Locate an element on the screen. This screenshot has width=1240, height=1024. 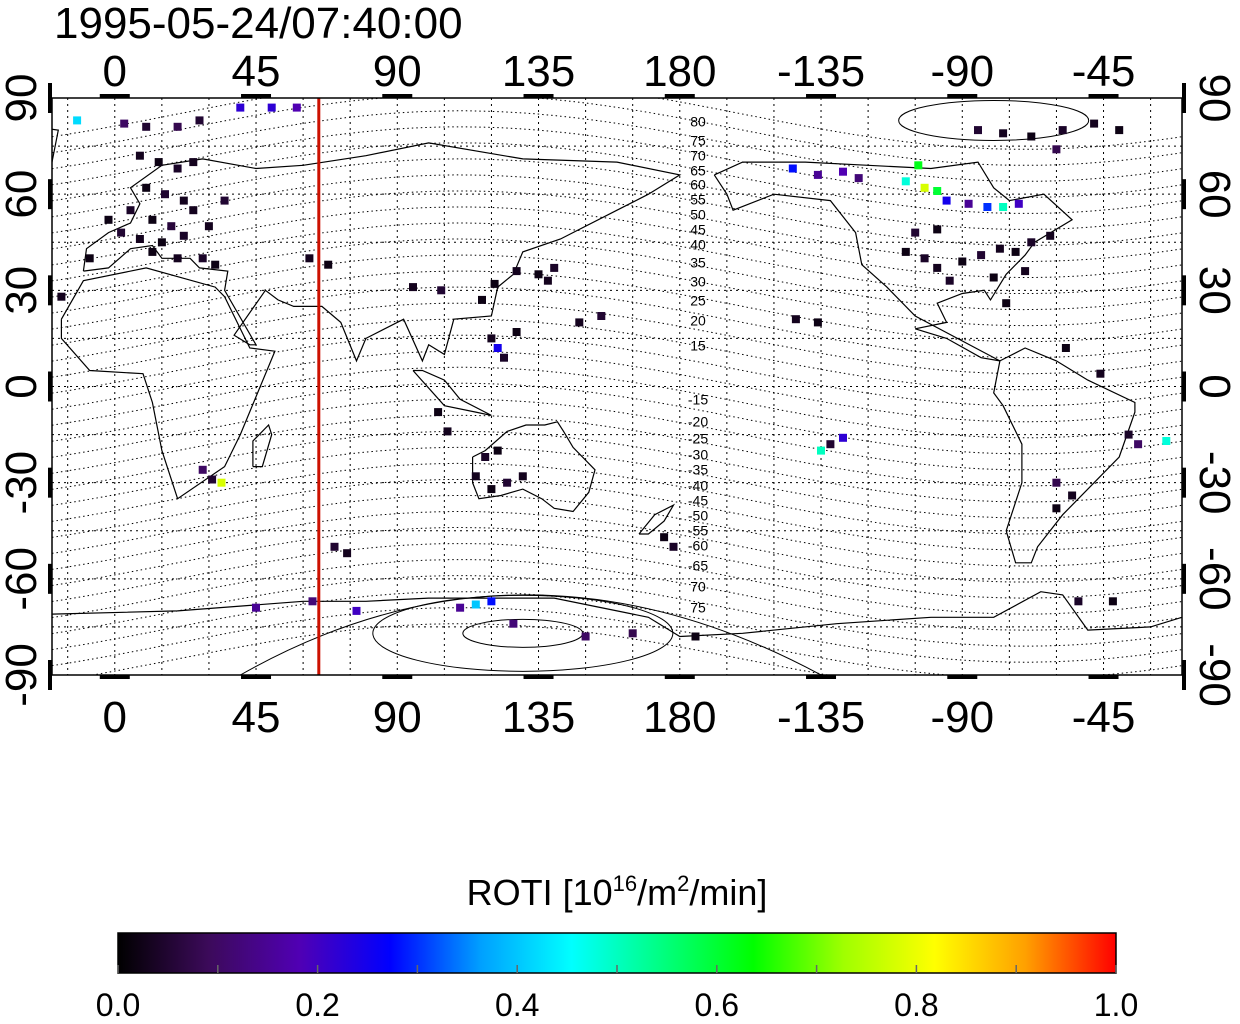
contour-label: 15 is located at coordinates (698, 346).